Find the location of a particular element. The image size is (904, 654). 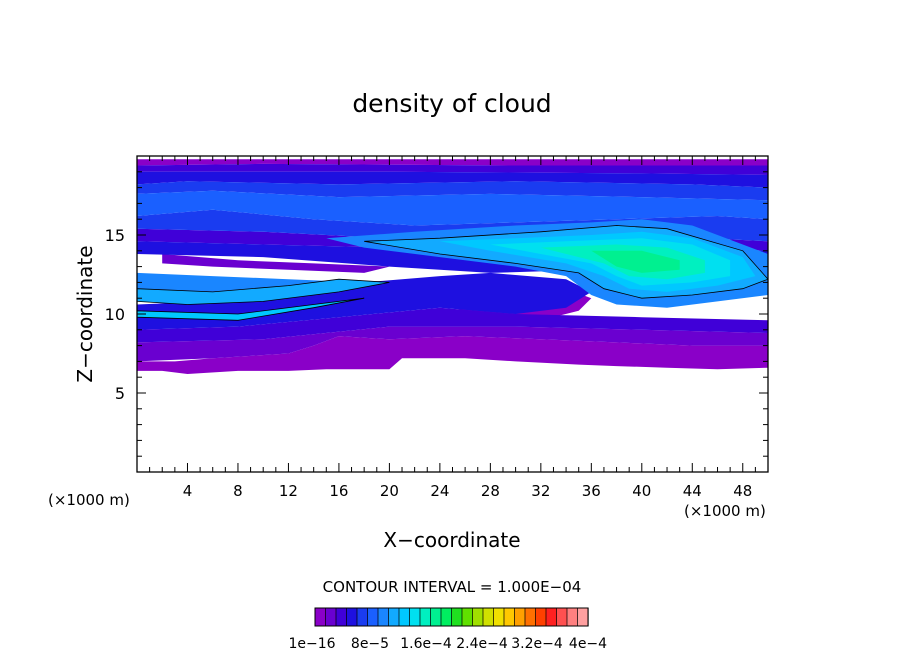

colorbar-label: 1.6e−4 is located at coordinates (426, 644).